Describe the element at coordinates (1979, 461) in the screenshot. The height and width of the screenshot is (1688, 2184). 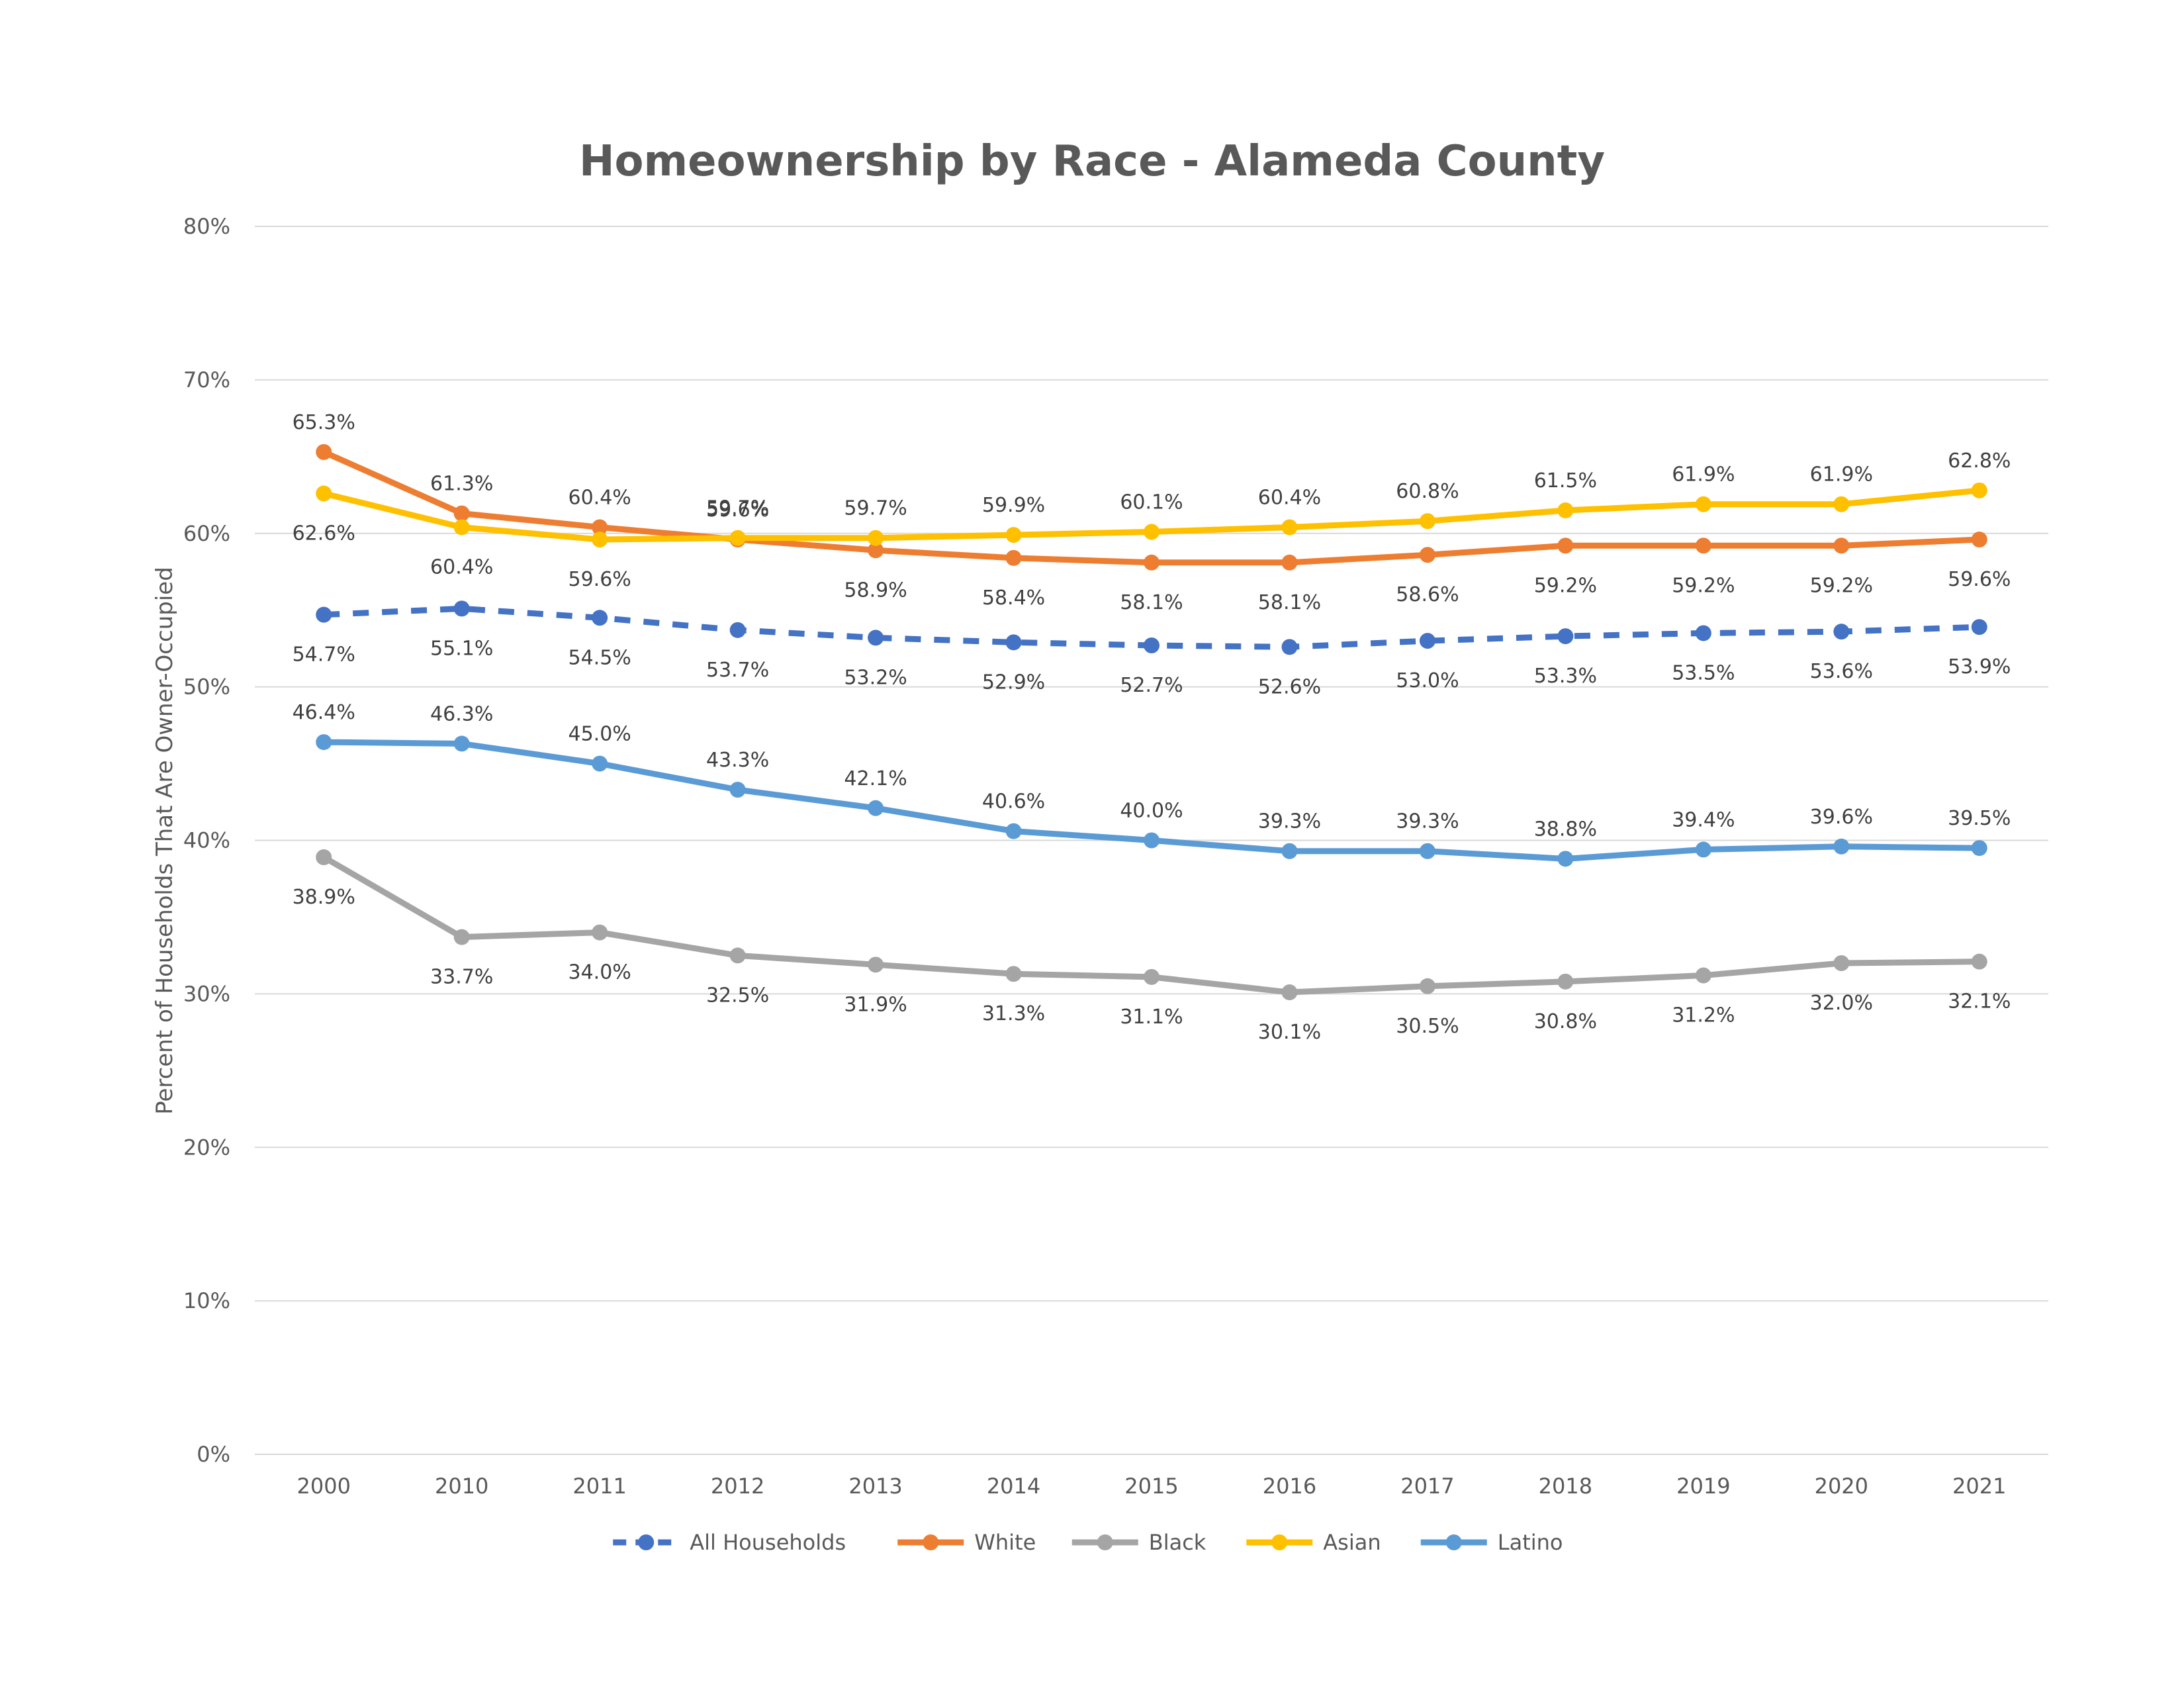
I see `data-label-asian: 62.8%` at that location.